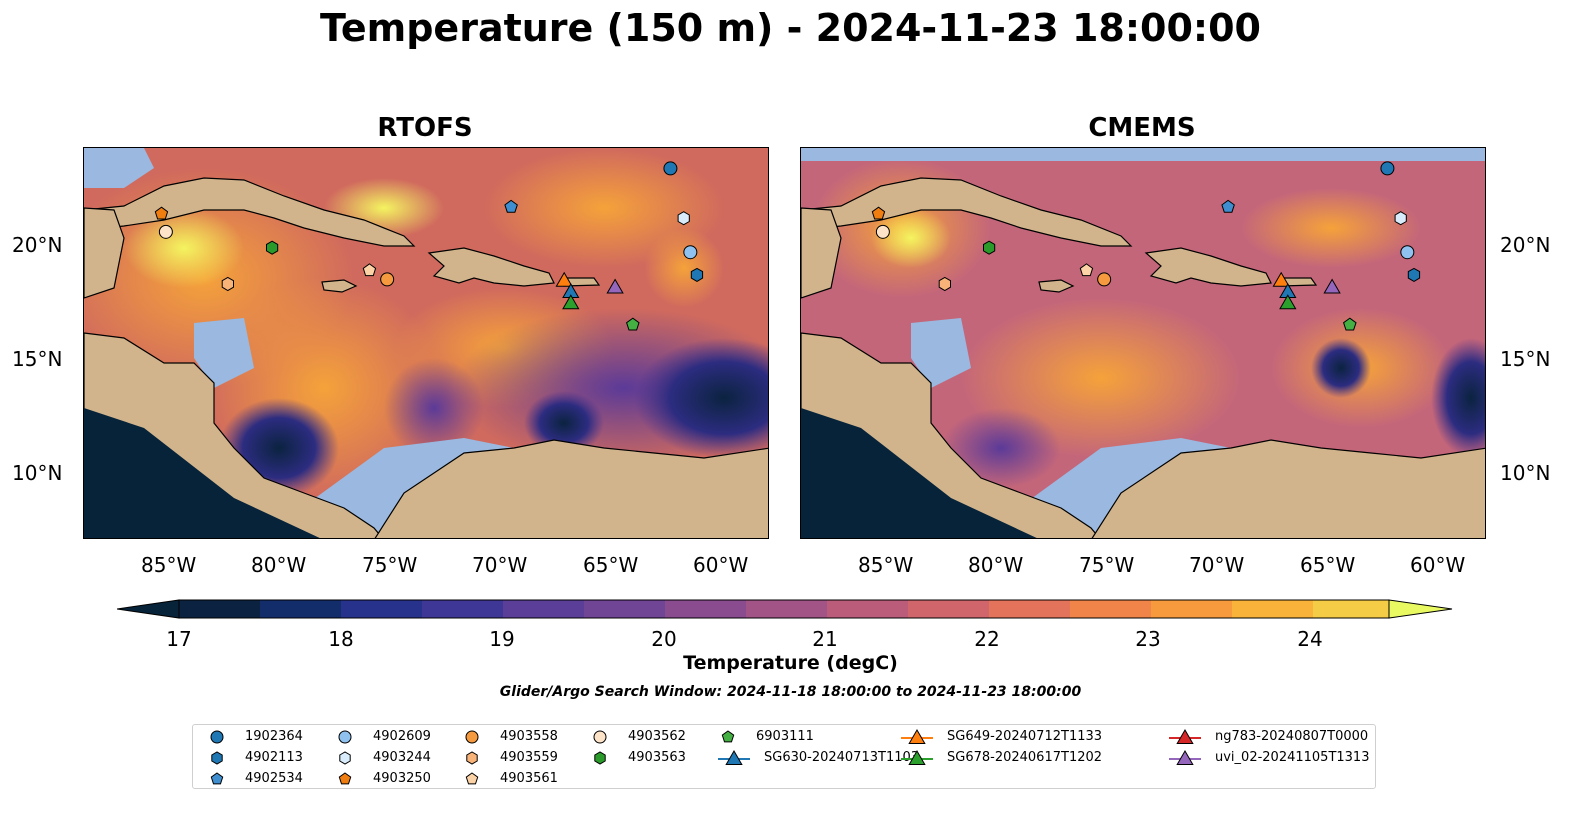 This screenshot has height=827, width=1581. I want to click on lon-label-65w-left: 65°W, so click(611, 565).